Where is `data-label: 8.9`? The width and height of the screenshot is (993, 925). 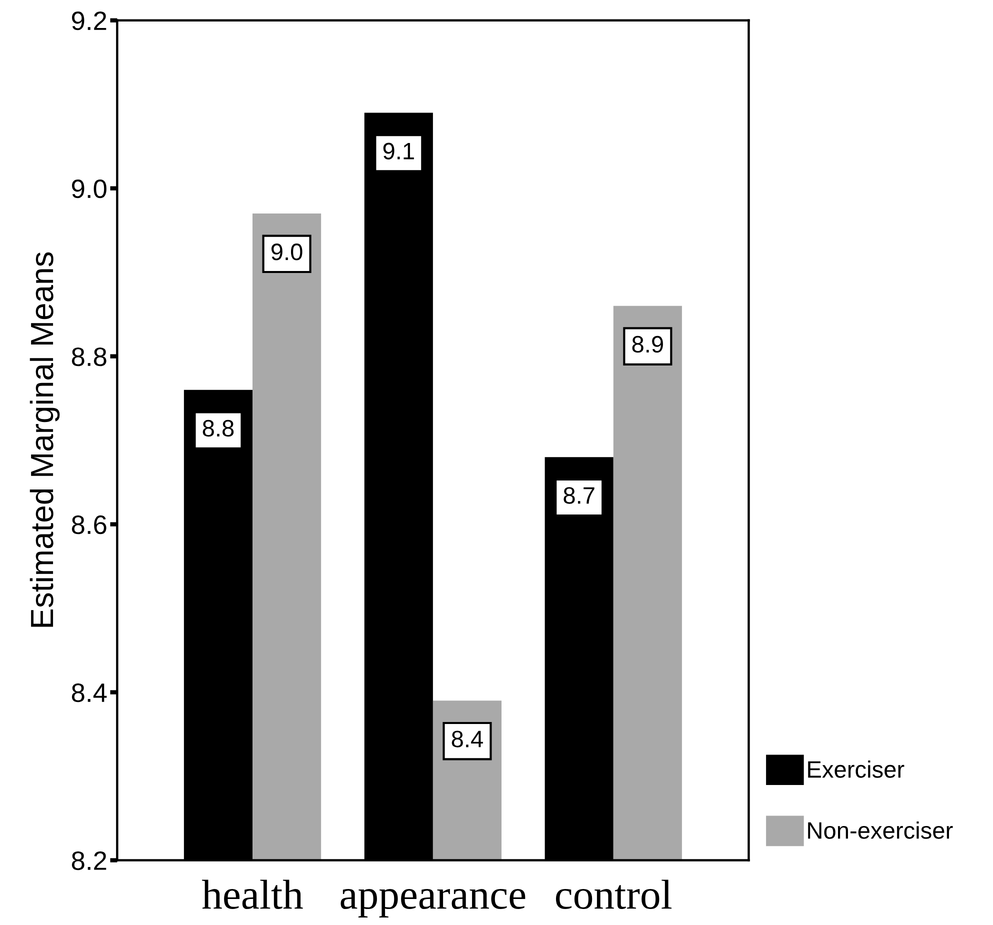
data-label: 8.9 is located at coordinates (647, 344).